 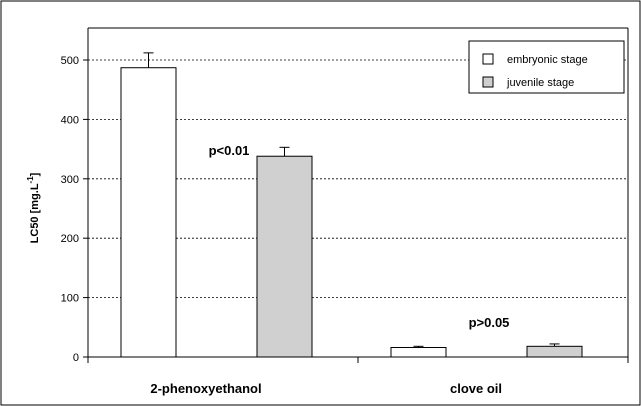 What do you see at coordinates (70, 299) in the screenshot?
I see `y-tick-label: 100` at bounding box center [70, 299].